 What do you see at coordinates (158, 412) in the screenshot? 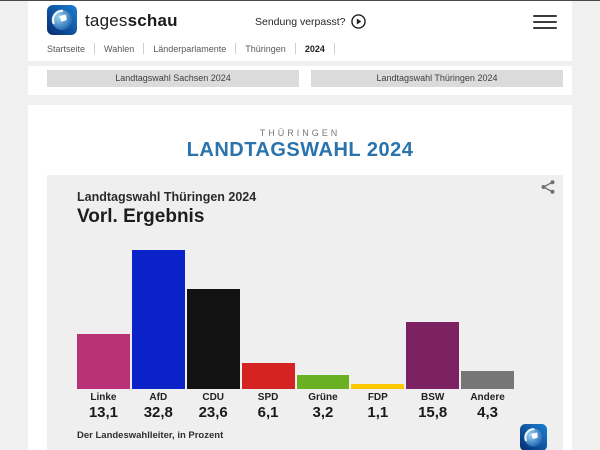
I see `party-value: 32,8` at bounding box center [158, 412].